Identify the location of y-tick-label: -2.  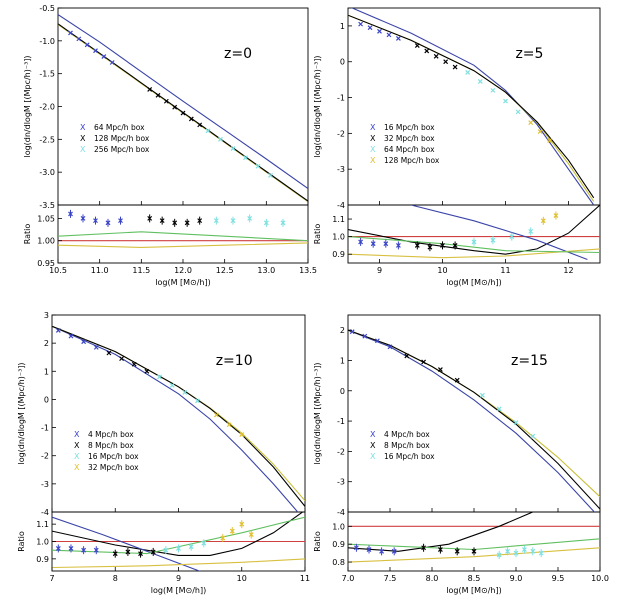
(341, 133).